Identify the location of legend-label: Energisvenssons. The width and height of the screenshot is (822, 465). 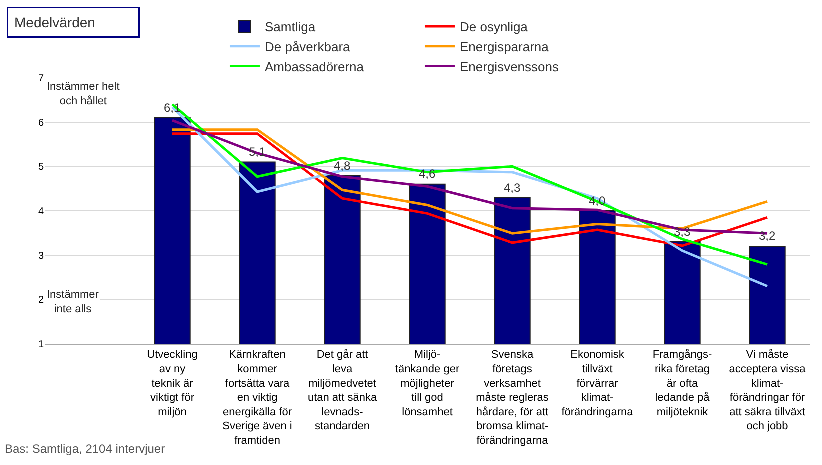
(510, 66).